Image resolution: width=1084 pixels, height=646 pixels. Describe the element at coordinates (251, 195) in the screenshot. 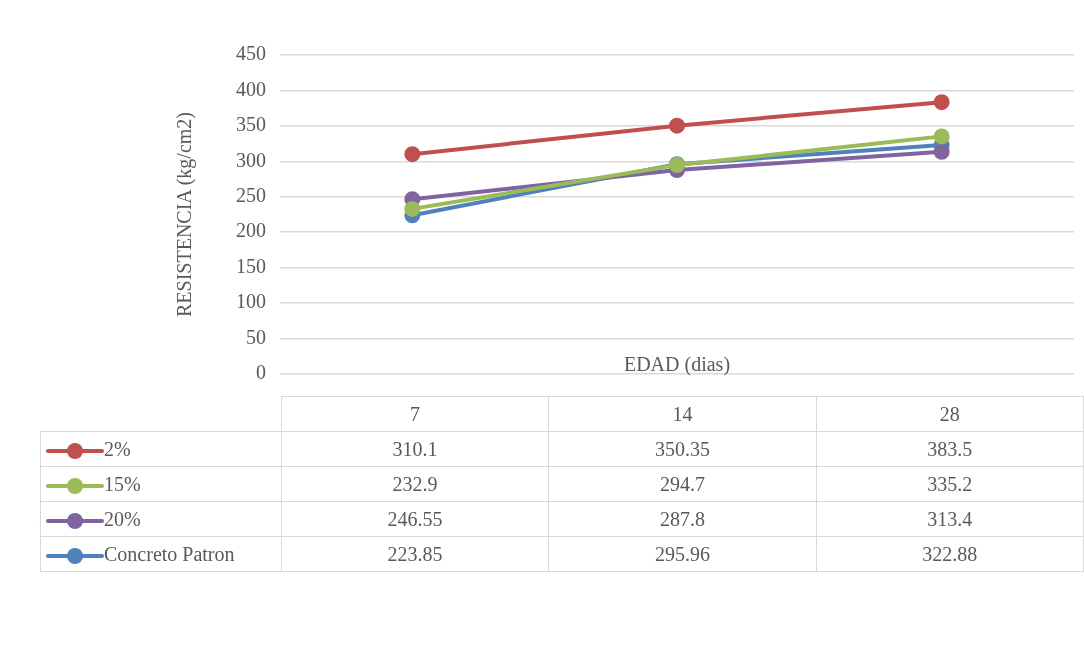

I see `y-tick-label: 250` at that location.